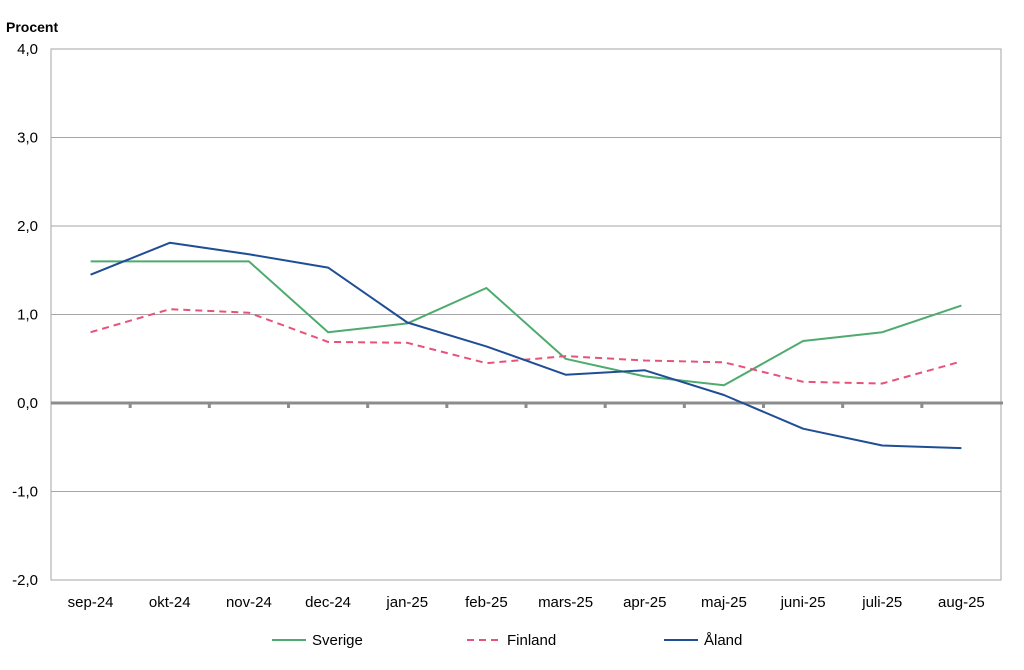 This screenshot has width=1024, height=670. I want to click on y-tick-label: 1,0, so click(27, 315).